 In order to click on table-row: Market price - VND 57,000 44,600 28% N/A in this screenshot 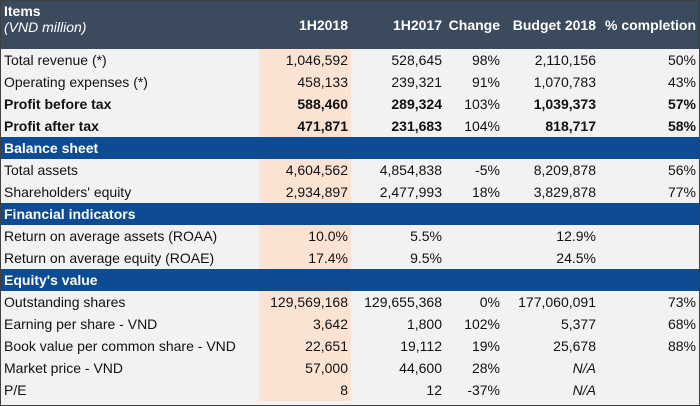, I will do `click(350, 368)`.